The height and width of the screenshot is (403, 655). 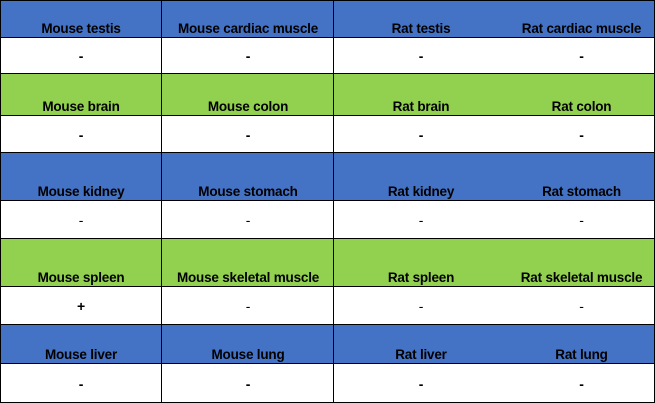 I want to click on value-rat-skeletal-muscle: -, so click(x=581, y=306).